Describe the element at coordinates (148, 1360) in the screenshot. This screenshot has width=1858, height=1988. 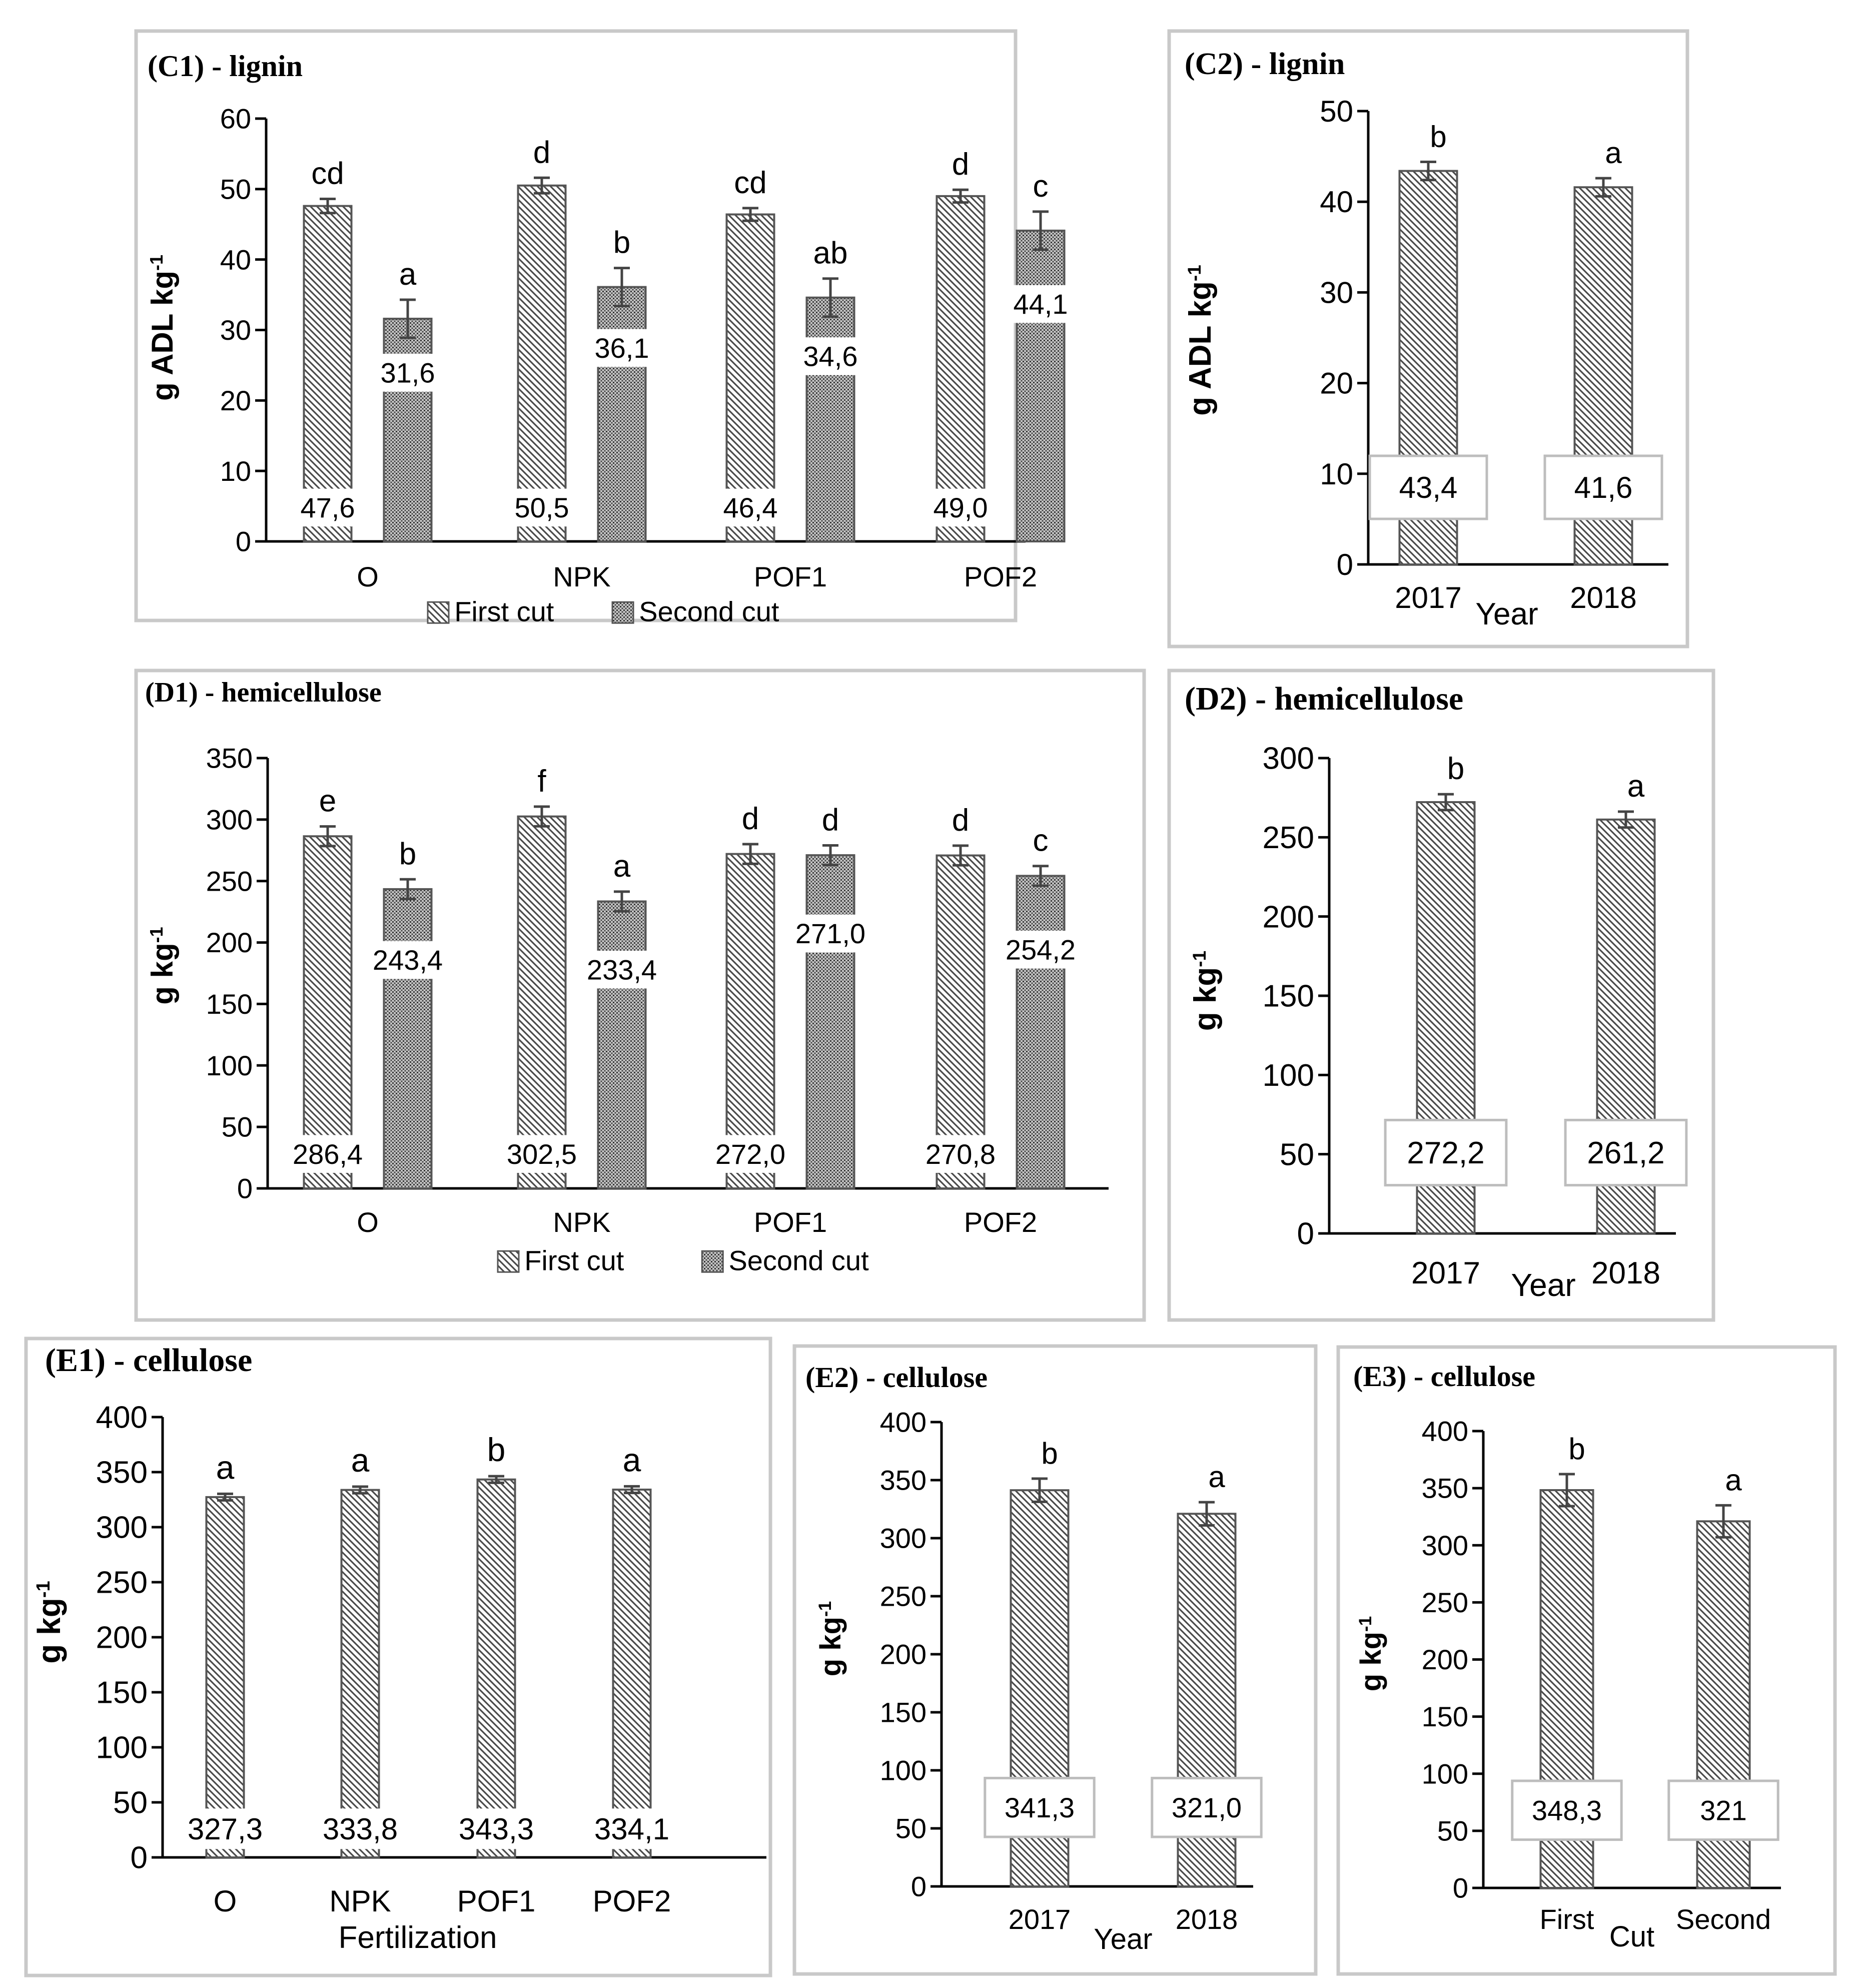
I see `panel-title: (E1) - cellulose` at that location.